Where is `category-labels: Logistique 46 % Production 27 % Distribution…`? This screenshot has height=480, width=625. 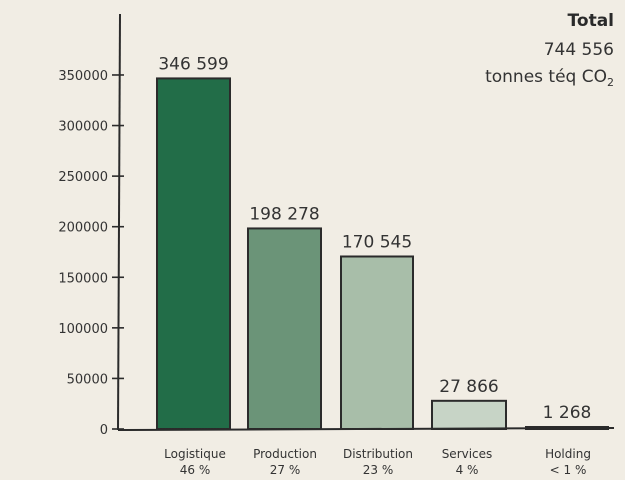 category-labels: Logistique 46 % Production 27 % Distribution… is located at coordinates (377, 462).